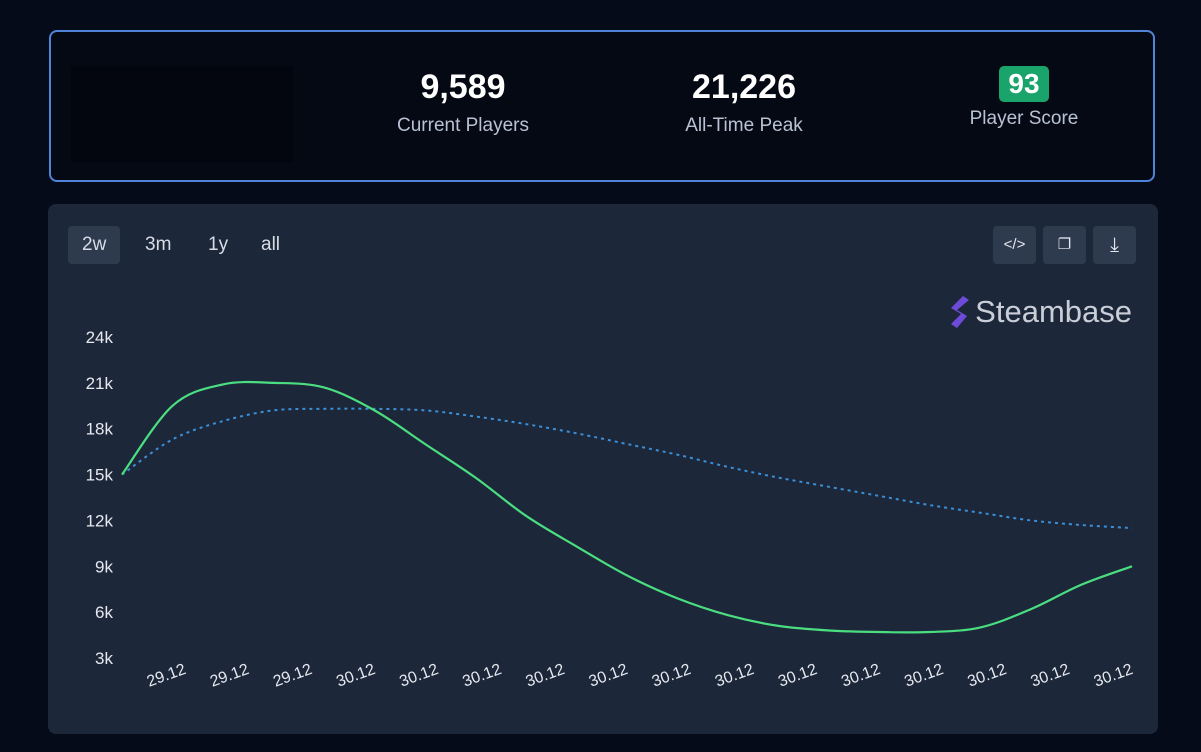 The height and width of the screenshot is (752, 1201). I want to click on y-tick-label: 15k, so click(100, 475).